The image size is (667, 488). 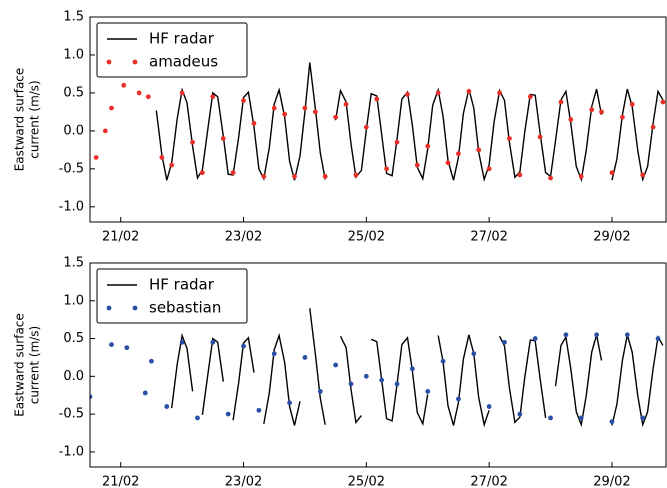 I want to click on y-axis-label: Eastward surface, so click(x=20, y=120).